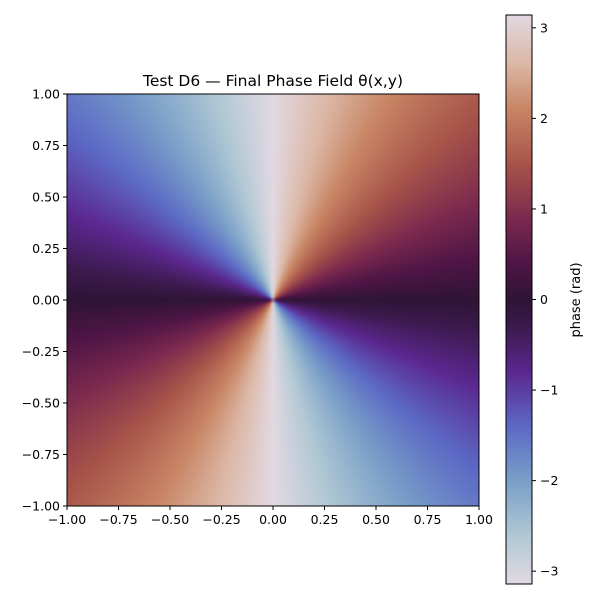 The width and height of the screenshot is (600, 600). What do you see at coordinates (428, 519) in the screenshot?
I see `x-tick-label: 0.75` at bounding box center [428, 519].